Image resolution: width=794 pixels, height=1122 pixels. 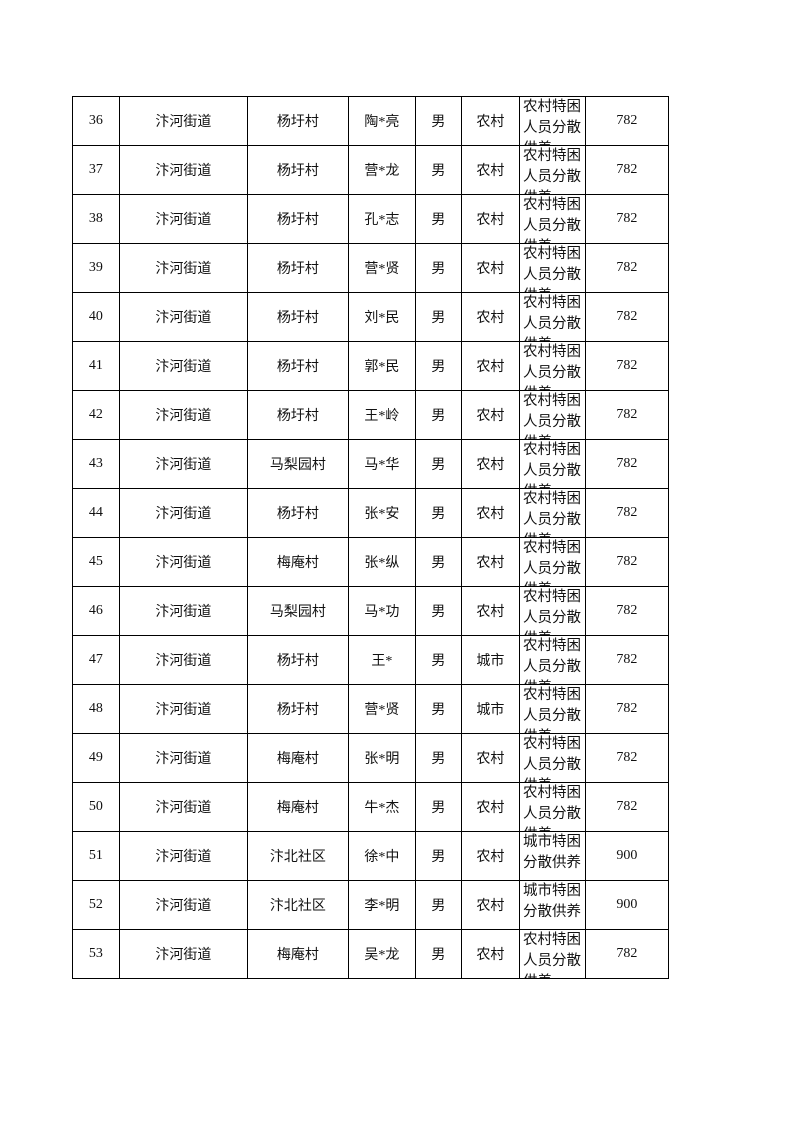 I want to click on table-cell: 41, so click(x=96, y=366).